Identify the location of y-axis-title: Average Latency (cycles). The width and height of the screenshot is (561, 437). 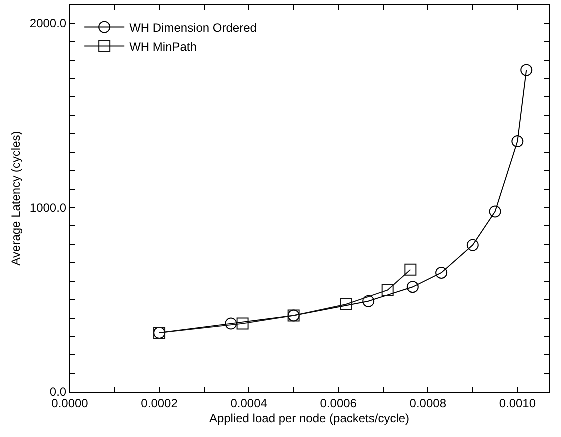
(16, 198).